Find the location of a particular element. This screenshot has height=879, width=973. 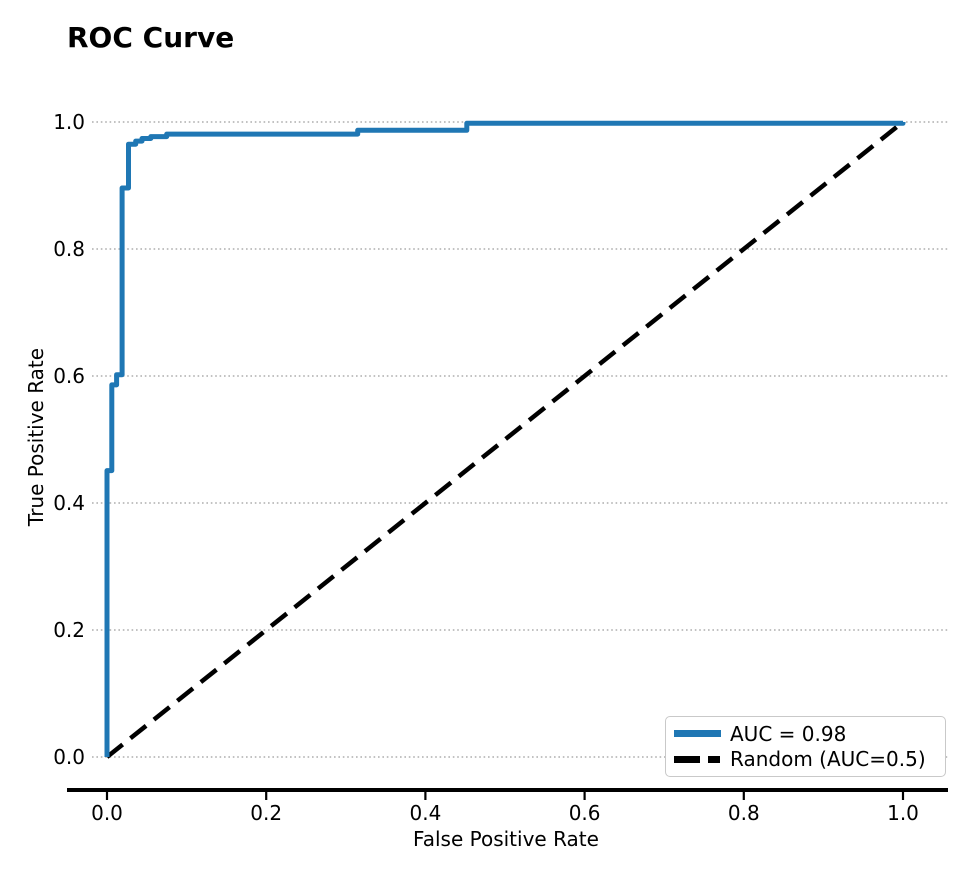

legend-item-random: Random (AUC=0.5) is located at coordinates (805, 759).